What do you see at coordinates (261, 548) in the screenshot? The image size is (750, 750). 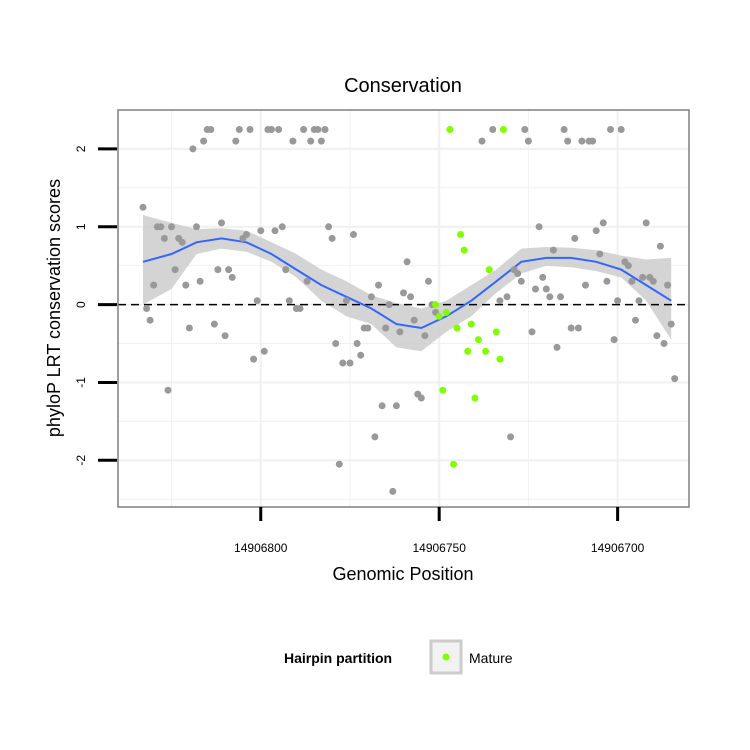 I see `x-tick-label: 14906800` at bounding box center [261, 548].